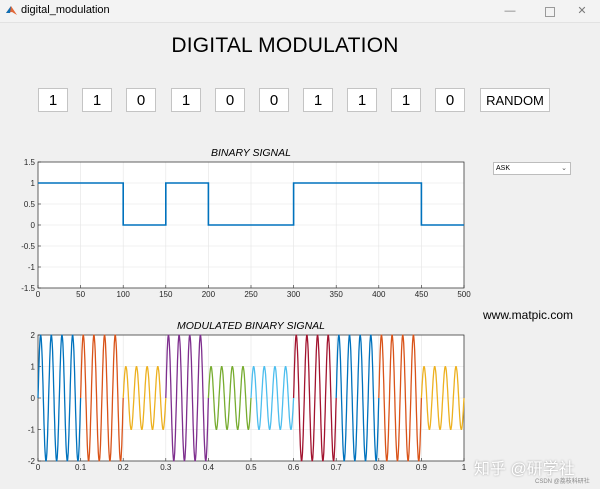 This screenshot has width=600, height=489. I want to click on binary-ytick-label: -1, so click(32, 267).